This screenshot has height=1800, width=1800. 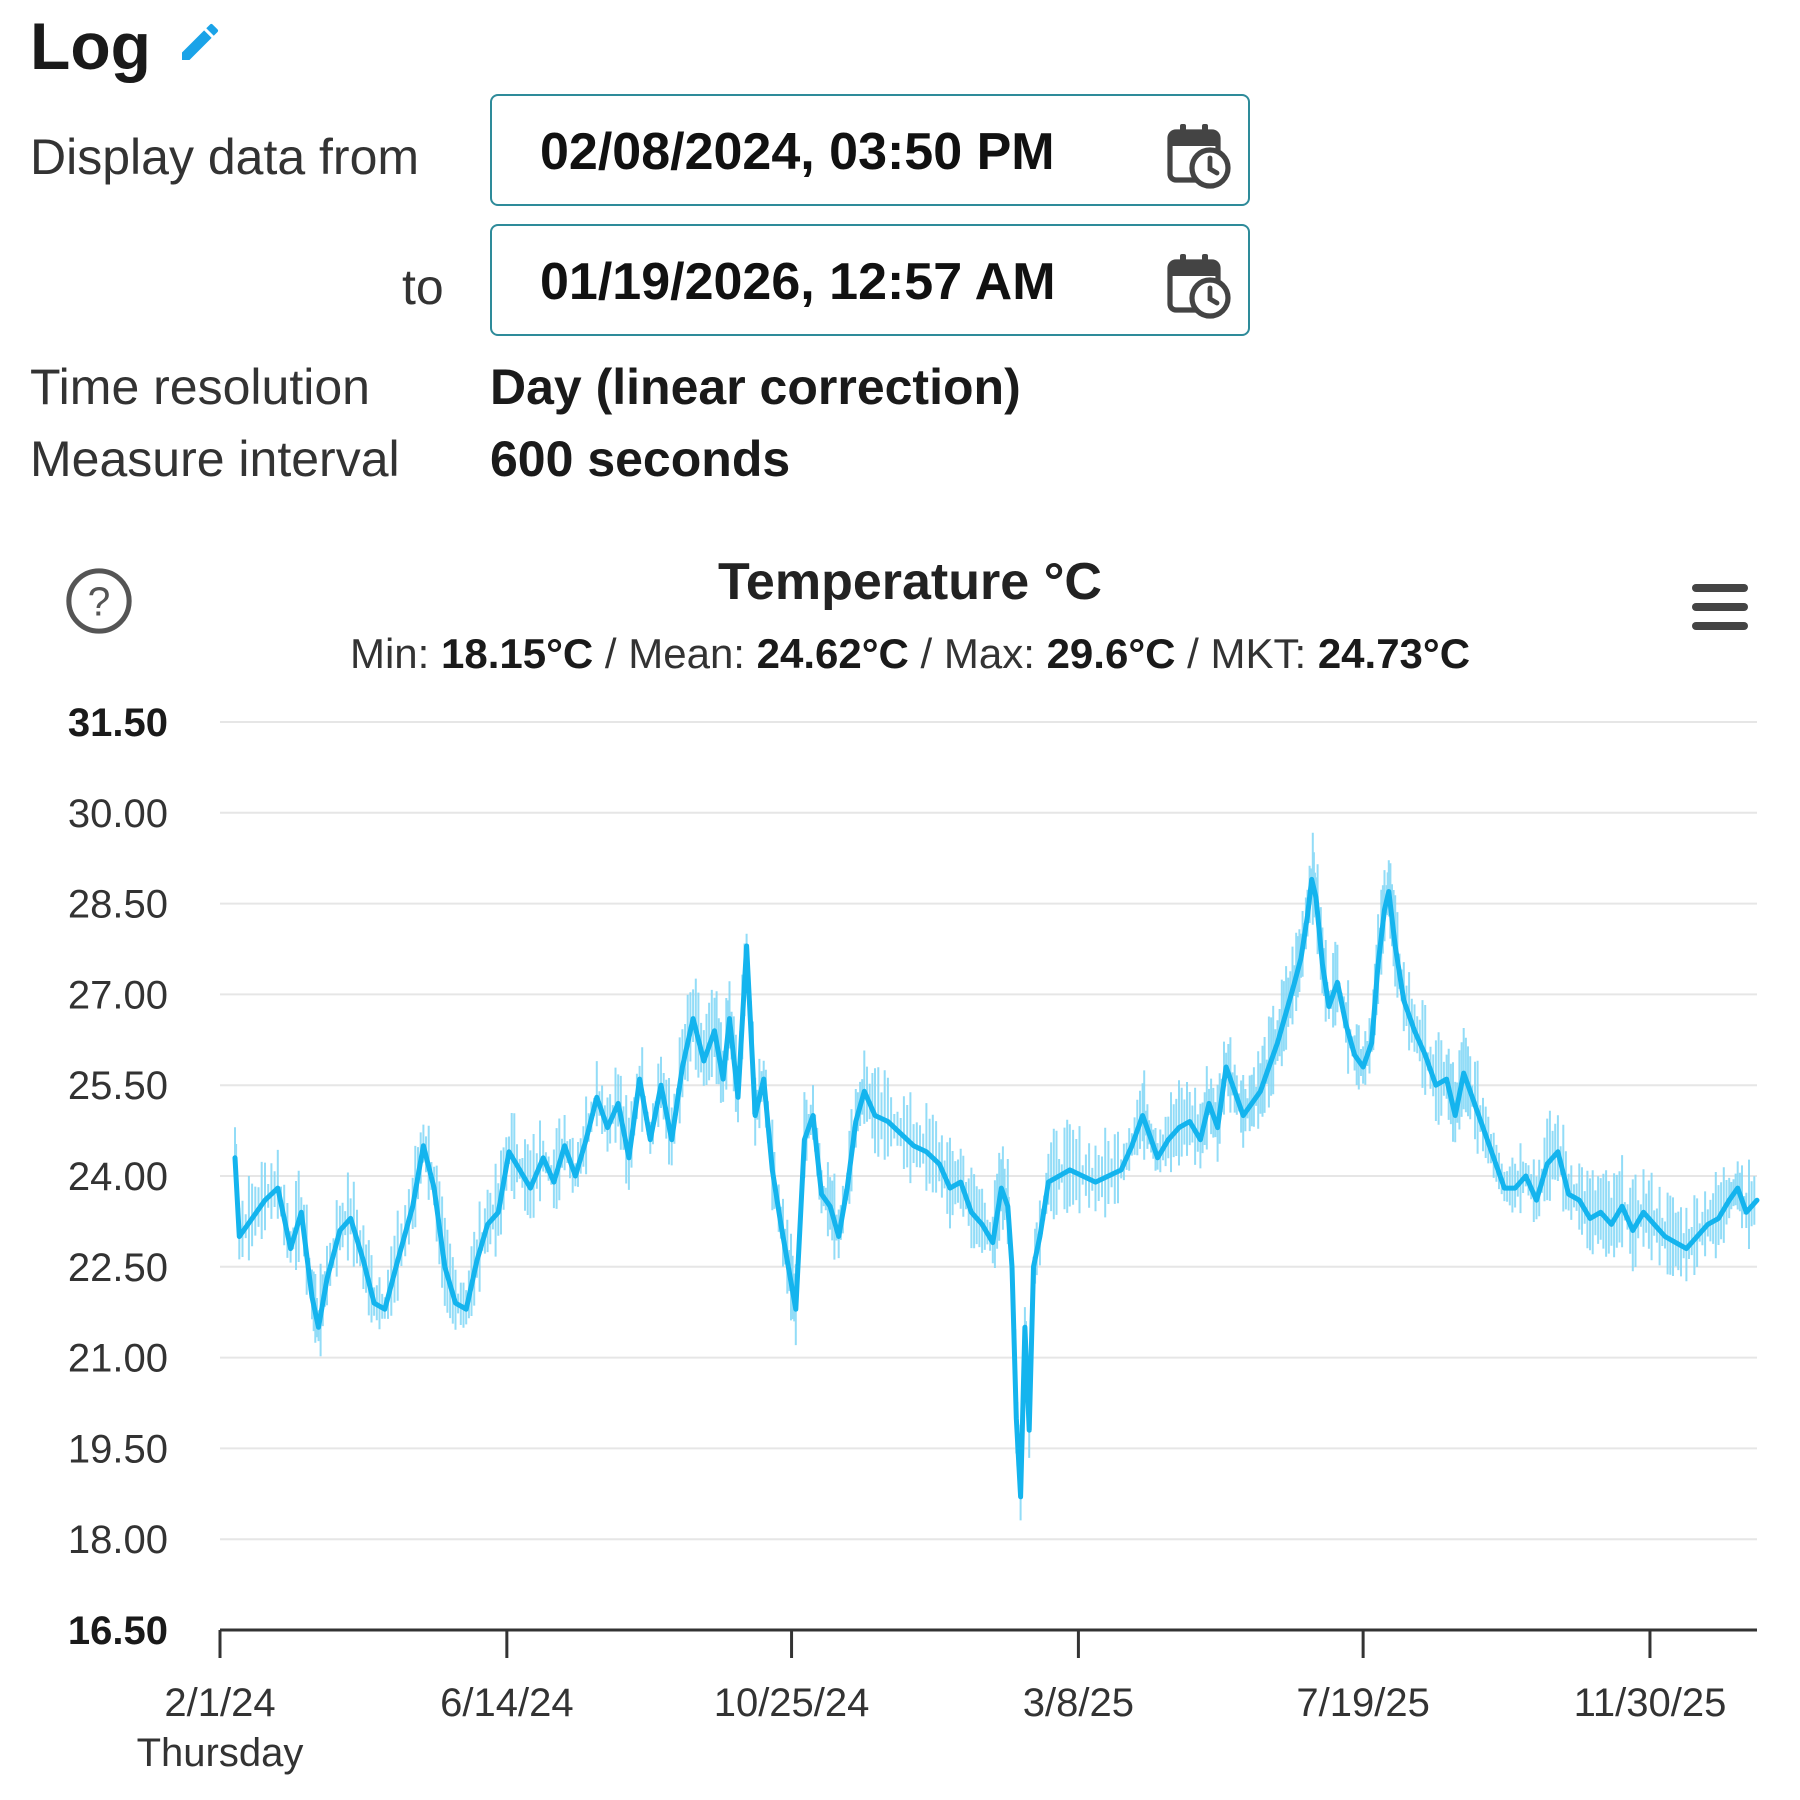 What do you see at coordinates (118, 1086) in the screenshot?
I see `y-tick-label: 25.50` at bounding box center [118, 1086].